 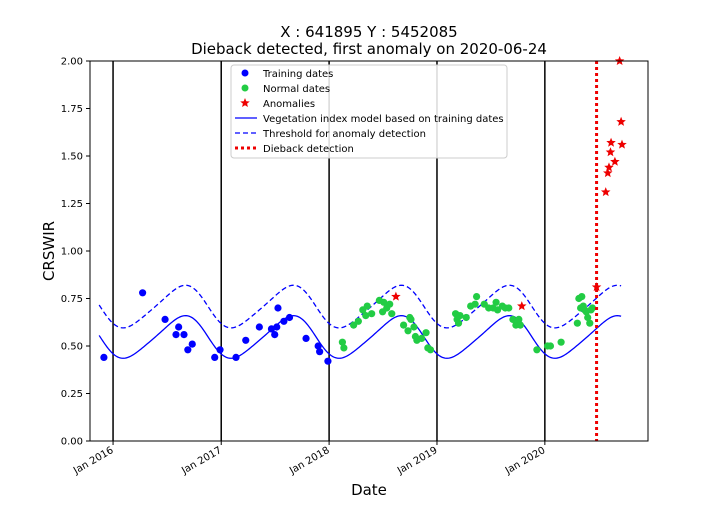 What do you see at coordinates (297, 74) in the screenshot?
I see `legend-label-training: Training dates` at bounding box center [297, 74].